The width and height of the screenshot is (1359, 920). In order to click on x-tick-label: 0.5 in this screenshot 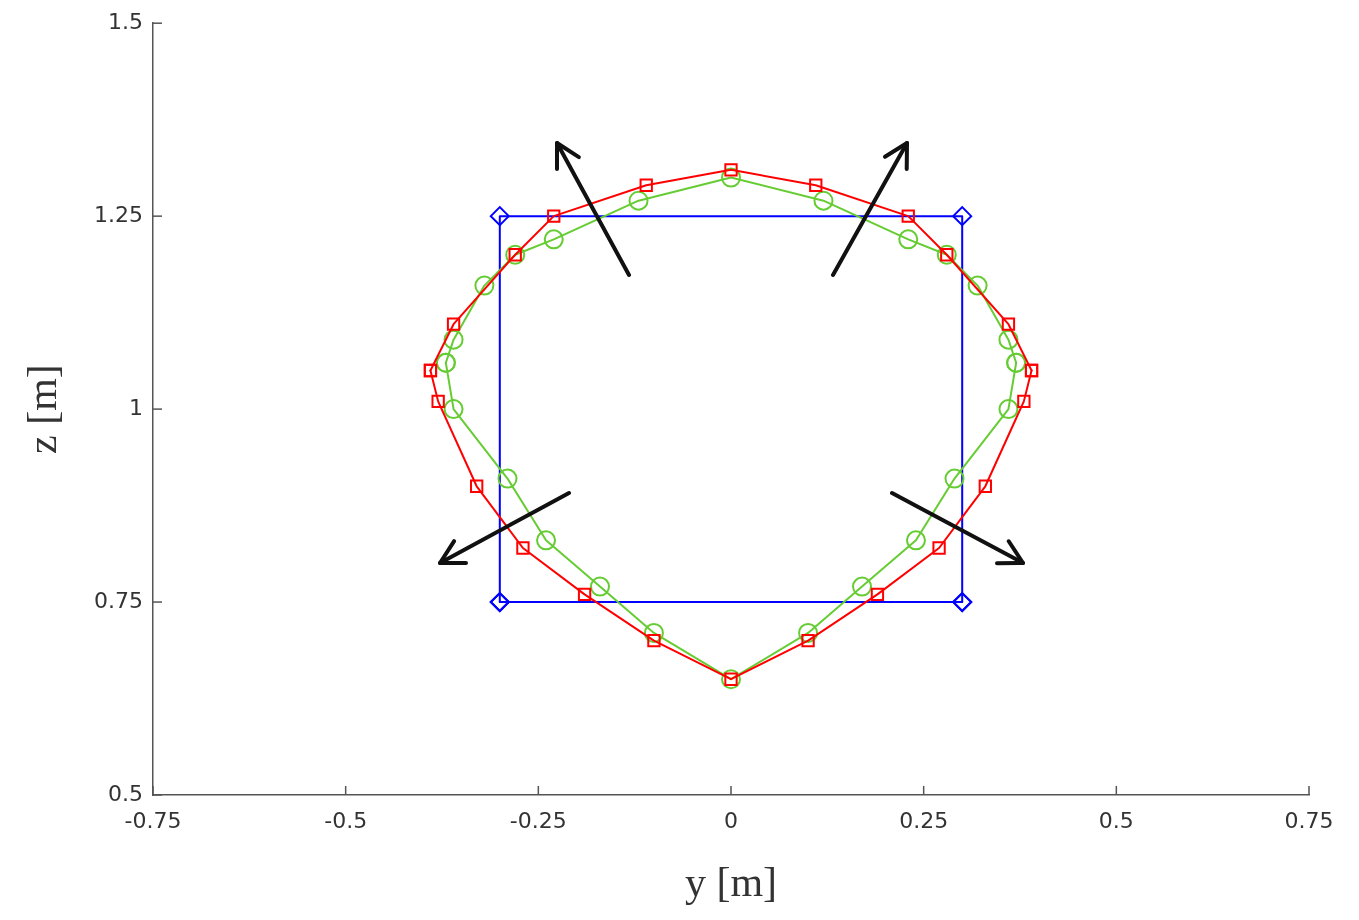, I will do `click(1116, 820)`.